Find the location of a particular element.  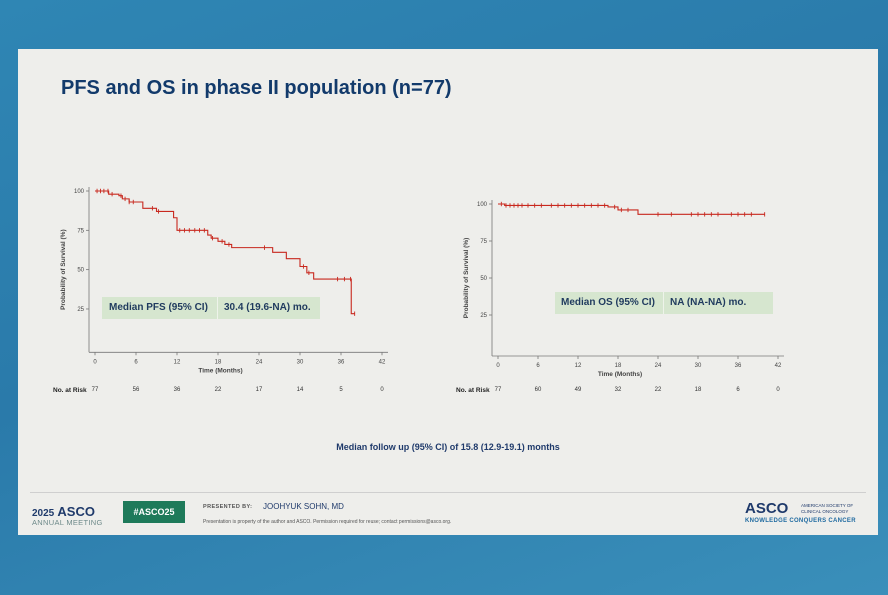

at-risk-count: 5 is located at coordinates (341, 390).